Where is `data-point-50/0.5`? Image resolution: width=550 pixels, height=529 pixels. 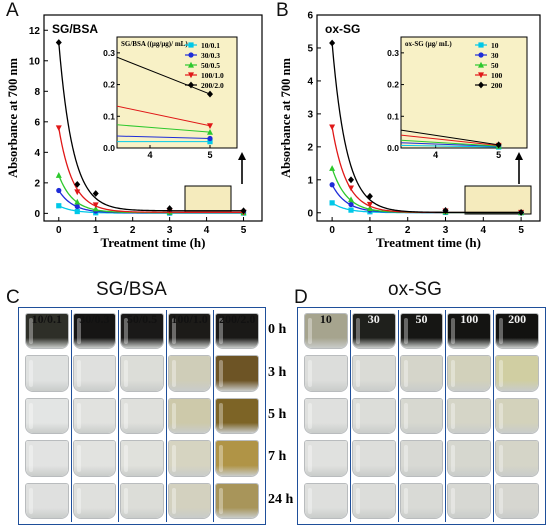
data-point-50/0.5 is located at coordinates (95, 208).